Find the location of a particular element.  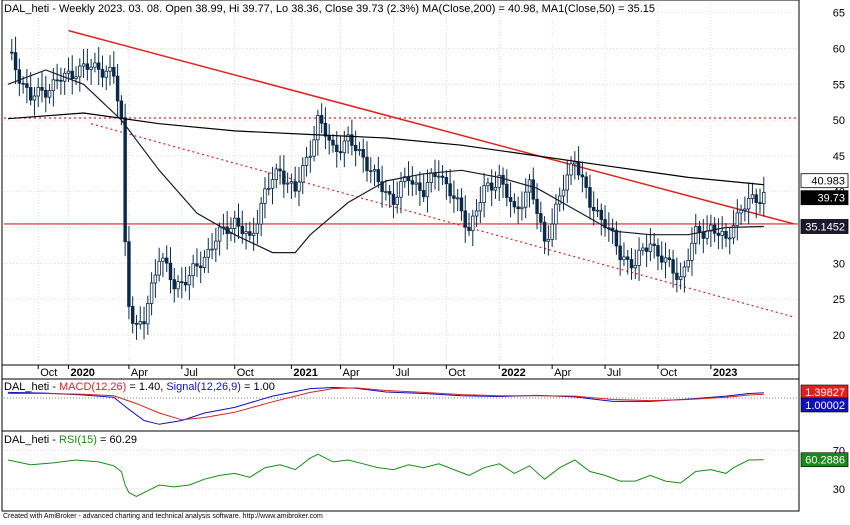

signal-line is located at coordinates (386, 404).